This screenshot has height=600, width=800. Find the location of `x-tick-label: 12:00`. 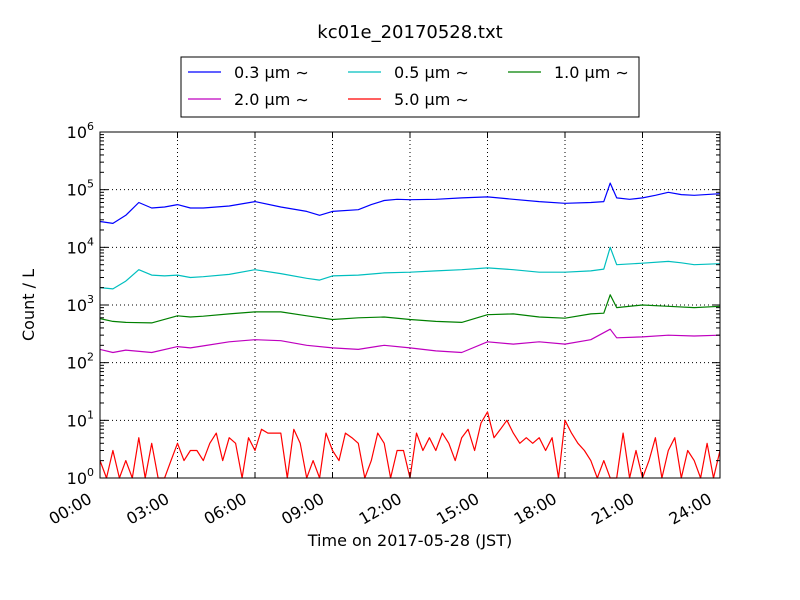

x-tick-label: 12:00 is located at coordinates (380, 509).